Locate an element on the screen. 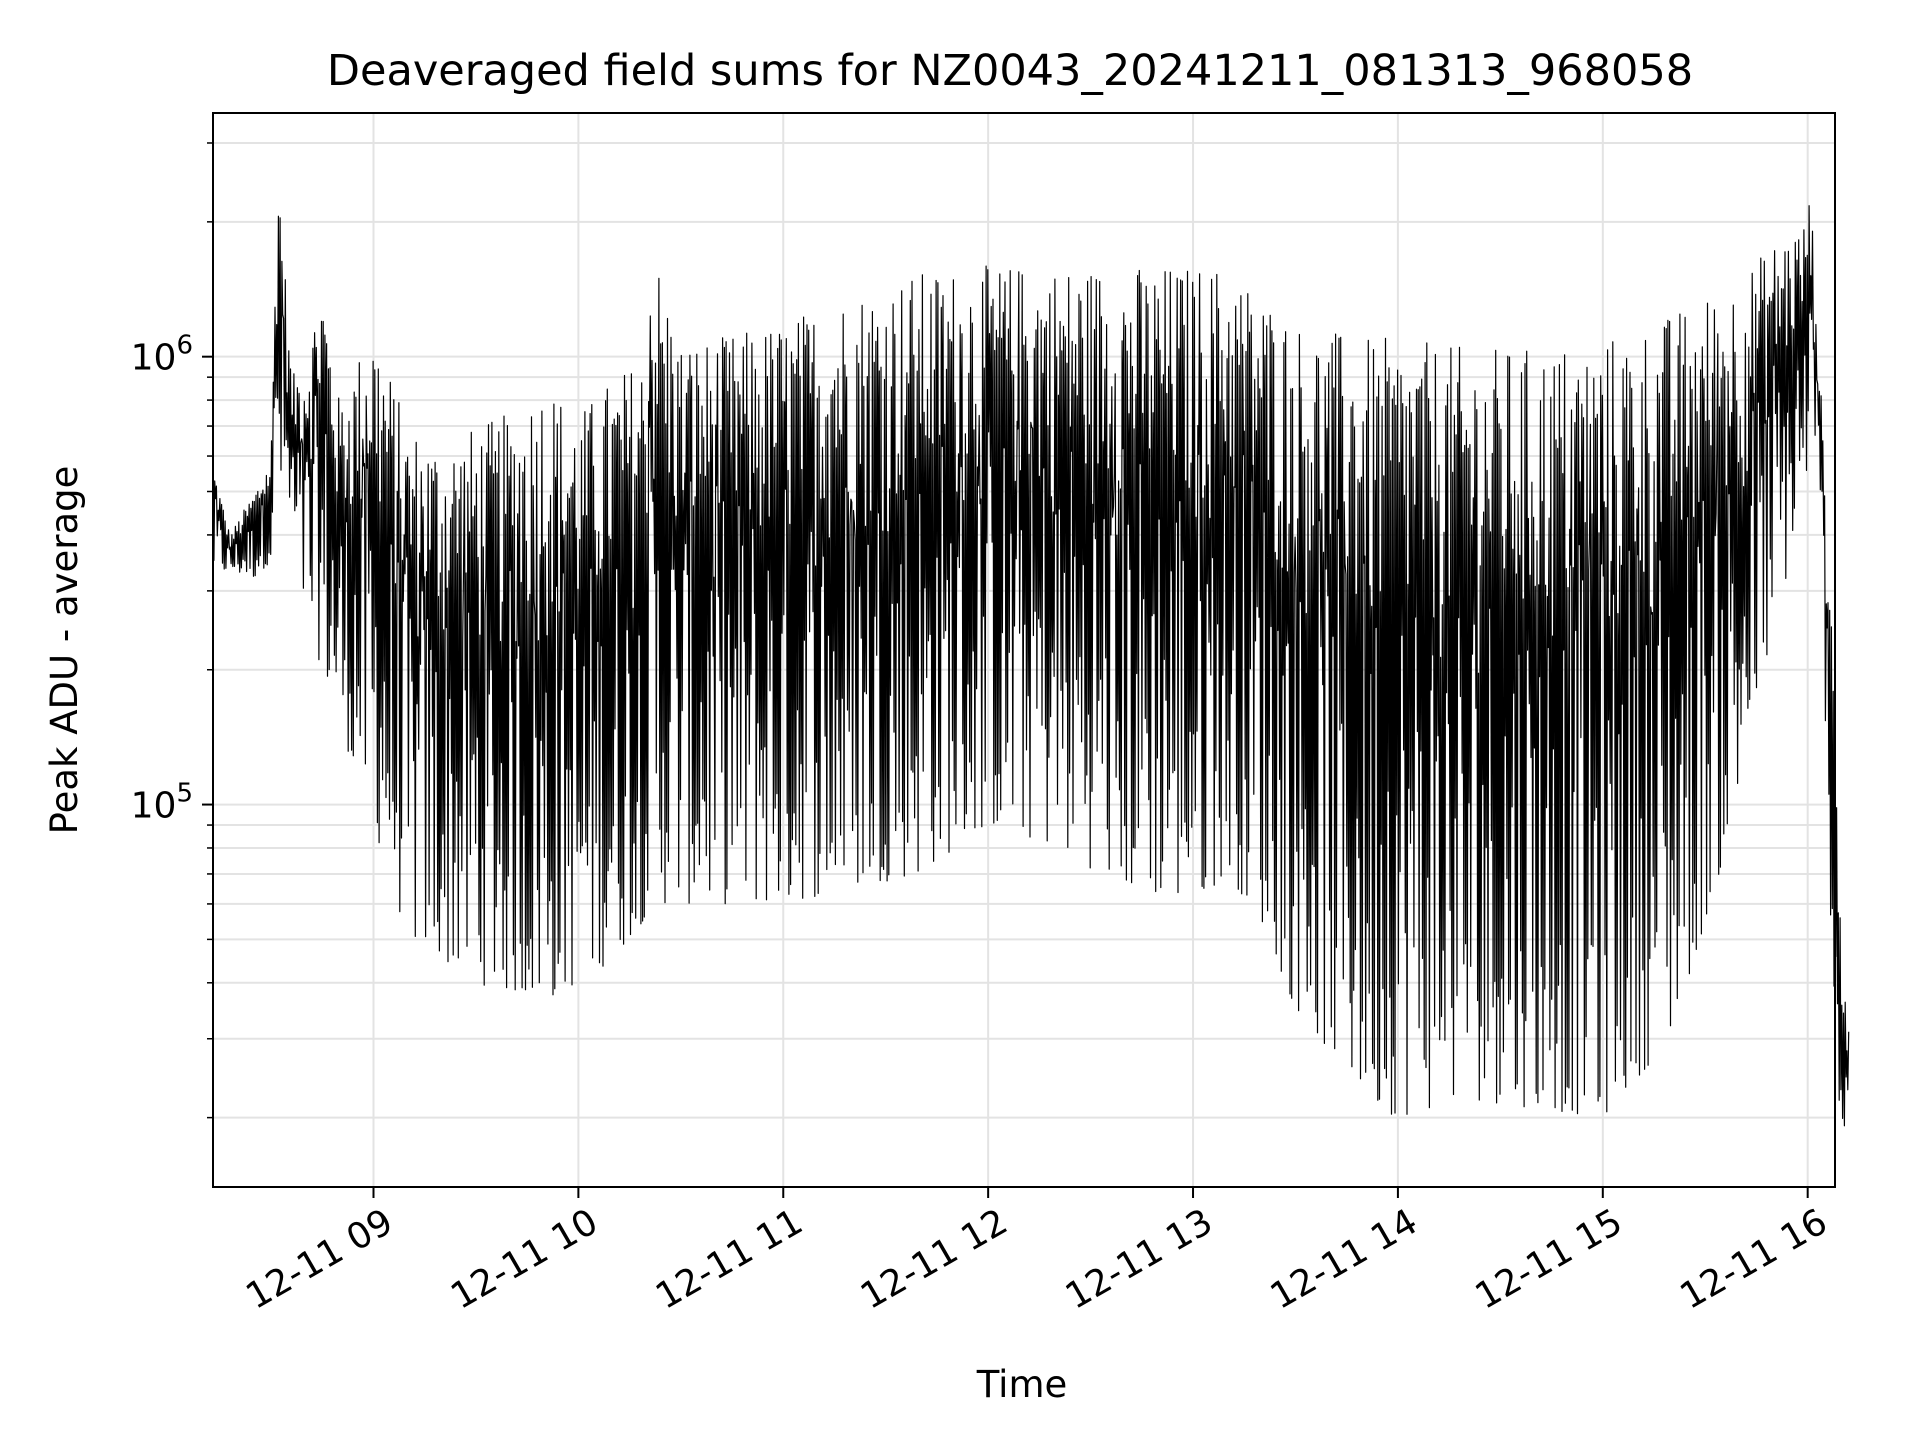 The image size is (1920, 1440). x-tick-label: 12-11 09 is located at coordinates (319, 1259).